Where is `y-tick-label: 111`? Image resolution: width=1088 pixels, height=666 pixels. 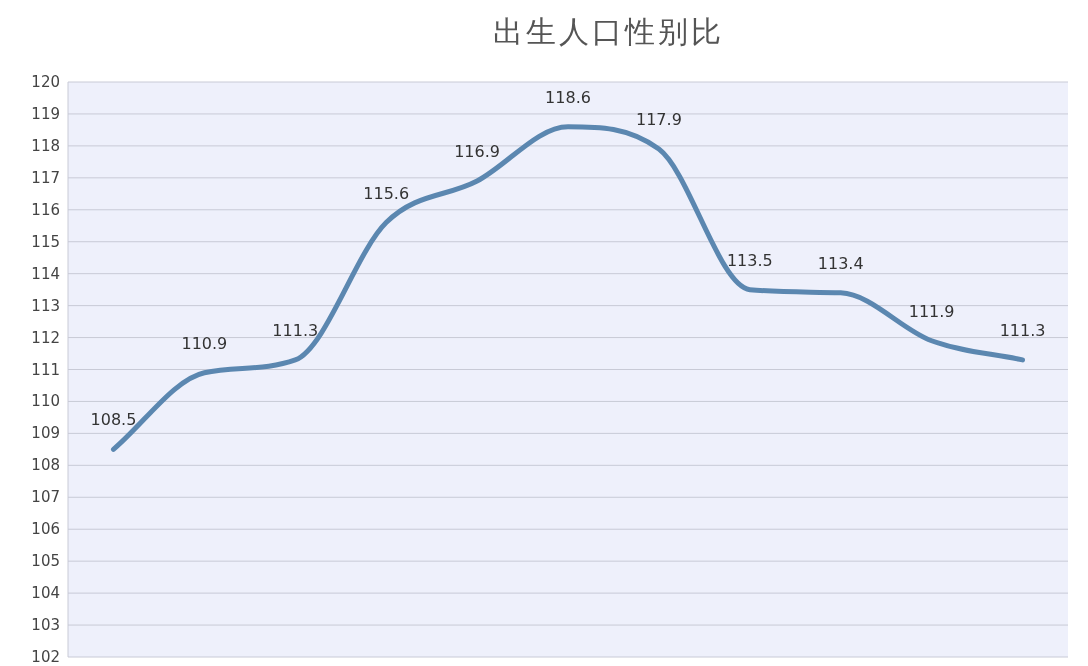
y-tick-label: 111 is located at coordinates (45, 369).